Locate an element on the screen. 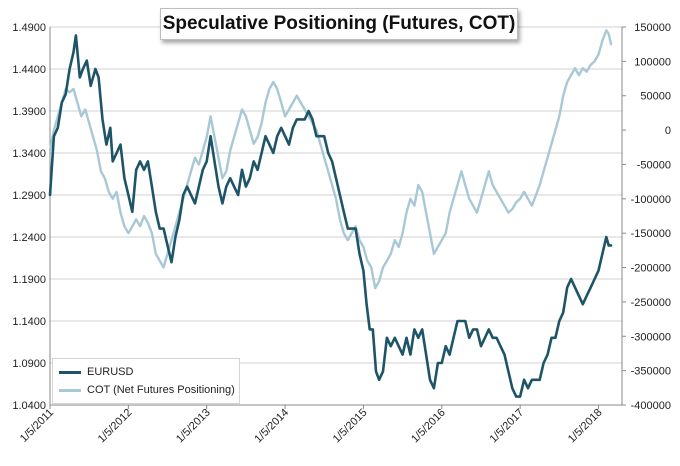  right-tick-label: -300000 is located at coordinates (651, 337).